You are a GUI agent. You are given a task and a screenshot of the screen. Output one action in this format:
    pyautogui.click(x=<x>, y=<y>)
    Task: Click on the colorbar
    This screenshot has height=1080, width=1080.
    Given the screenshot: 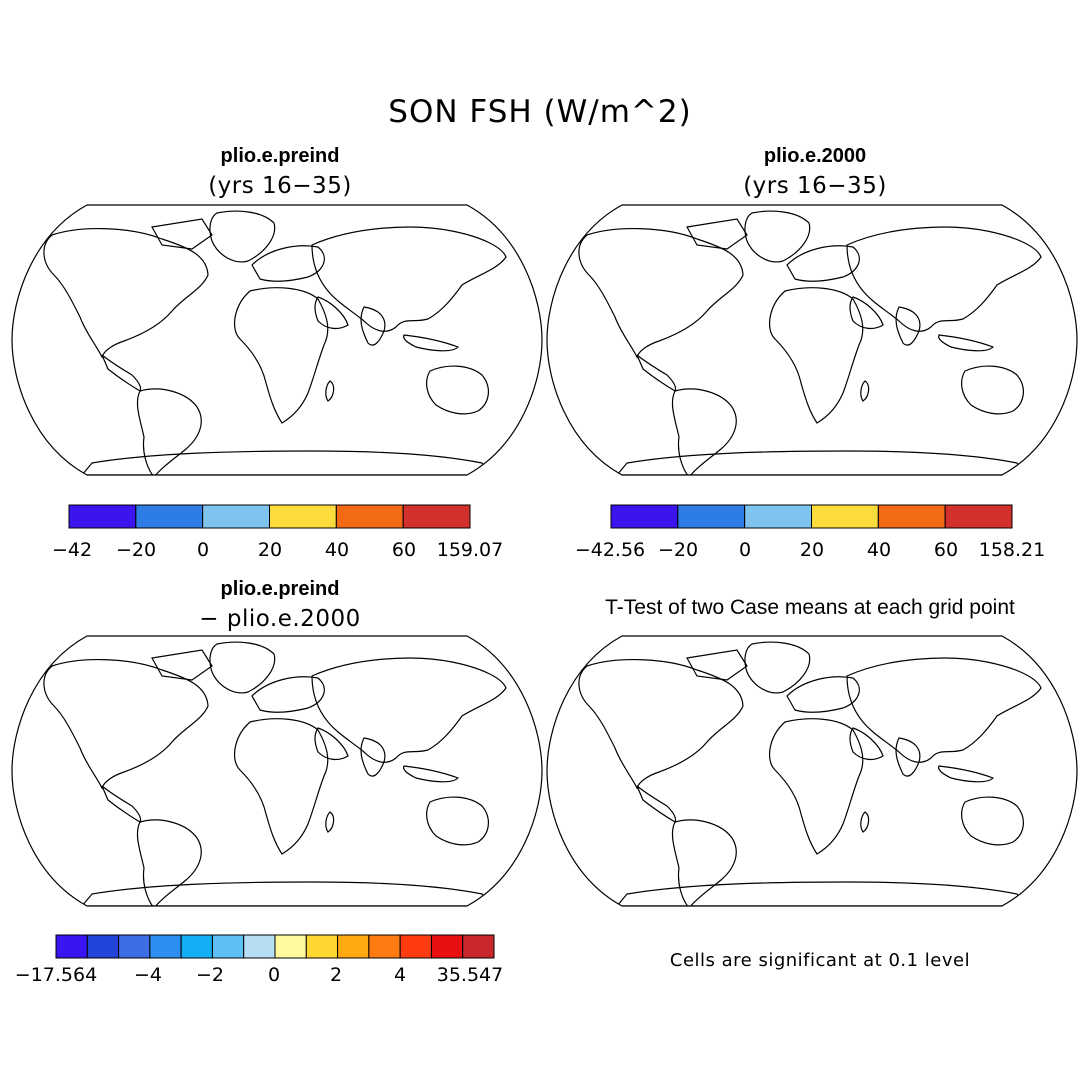 What is the action you would take?
    pyautogui.click(x=275, y=946)
    